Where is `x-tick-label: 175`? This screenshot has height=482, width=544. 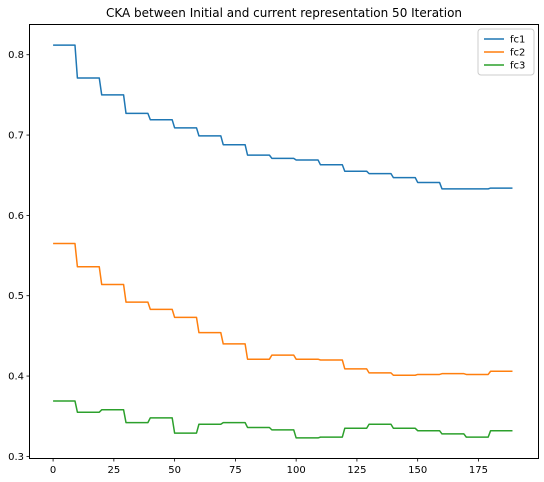 x-tick-label: 175 is located at coordinates (478, 470).